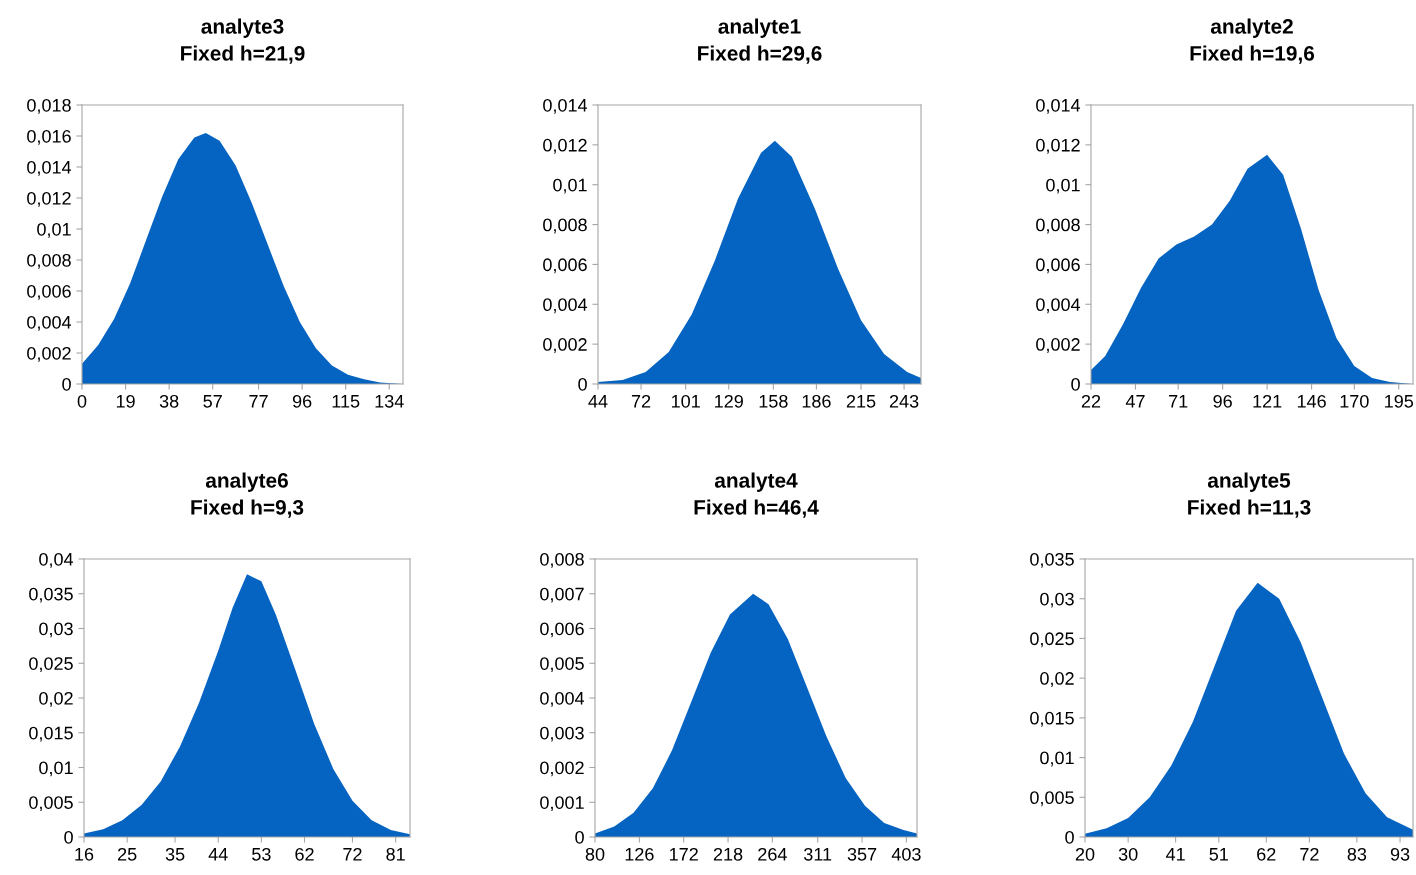  I want to click on chart-subtitle: Fixed h=9,3, so click(247, 508).